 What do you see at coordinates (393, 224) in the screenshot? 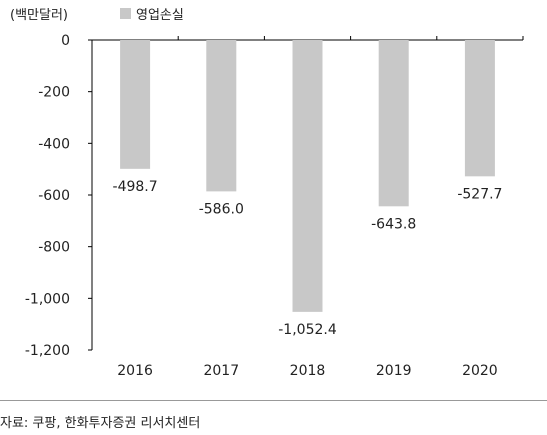
I see `data-label-2019: -643.8` at bounding box center [393, 224].